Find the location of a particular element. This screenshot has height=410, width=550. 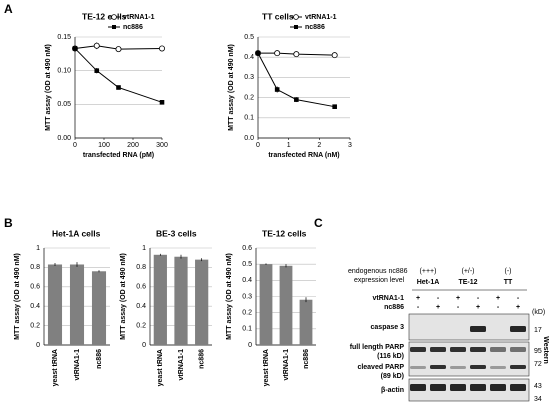

chart-title: BE-3 cells is located at coordinates (176, 233).